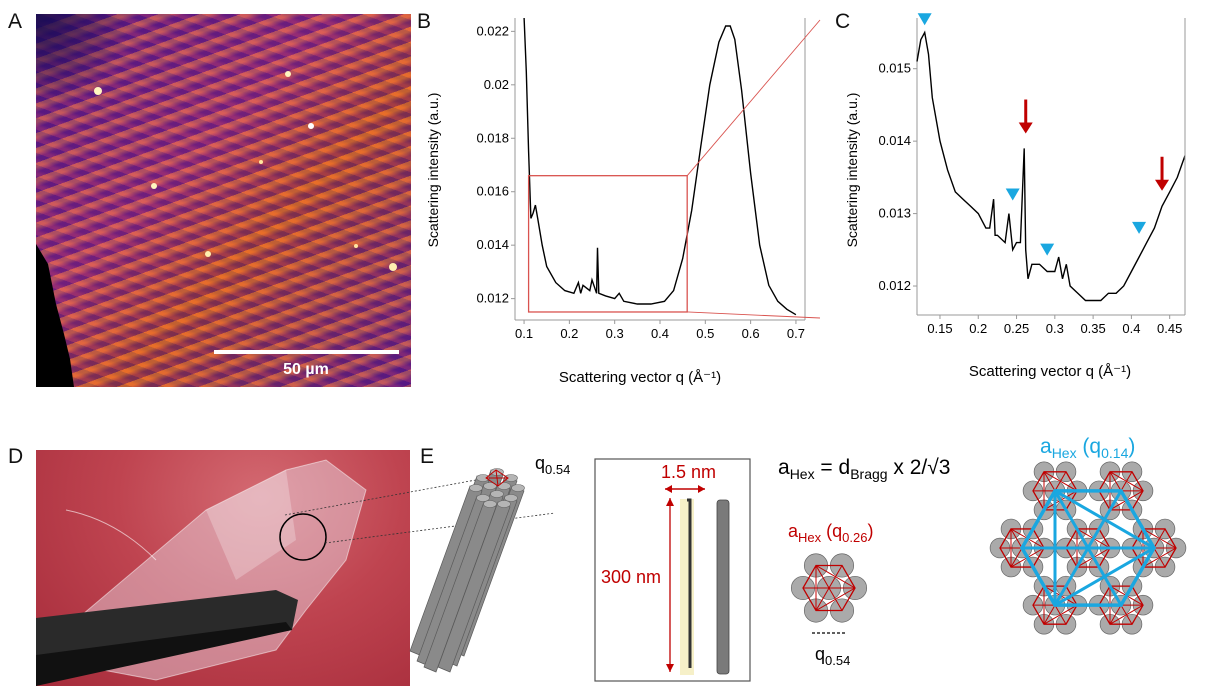  I want to click on panel-label-d: D, so click(16, 456).